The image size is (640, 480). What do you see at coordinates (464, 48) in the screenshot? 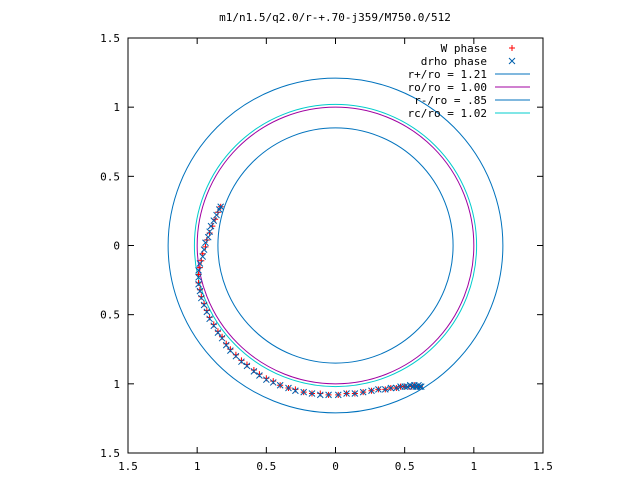
I see `legend-label: W phase` at bounding box center [464, 48].